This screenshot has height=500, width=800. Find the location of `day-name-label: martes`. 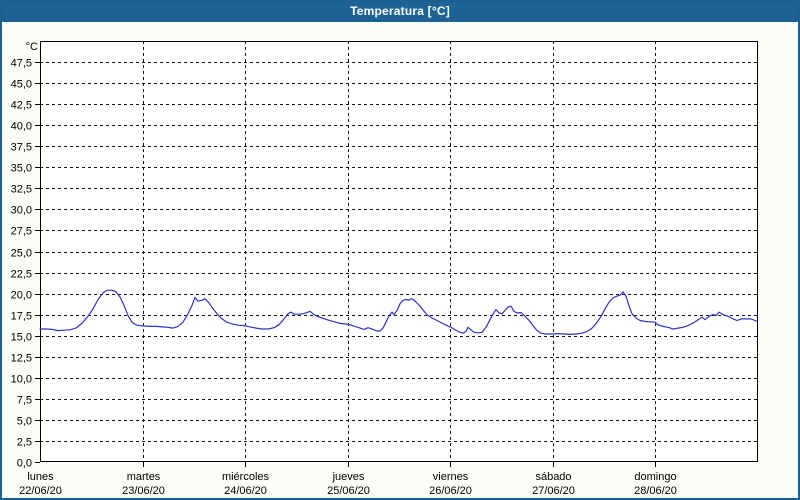

day-name-label: martes is located at coordinates (144, 477).